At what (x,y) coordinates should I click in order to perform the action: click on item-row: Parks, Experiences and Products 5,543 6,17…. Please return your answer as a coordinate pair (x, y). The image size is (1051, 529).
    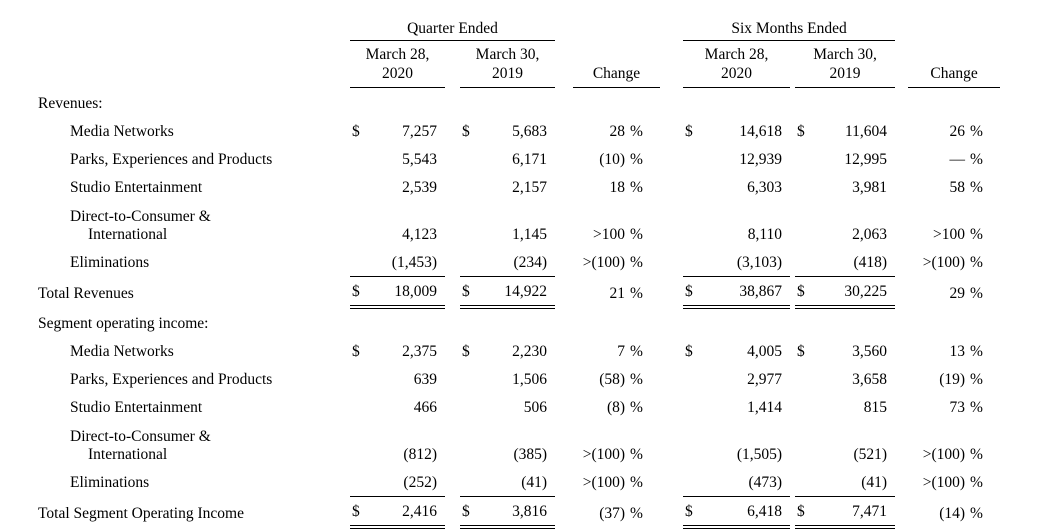
    Looking at the image, I should click on (519, 159).